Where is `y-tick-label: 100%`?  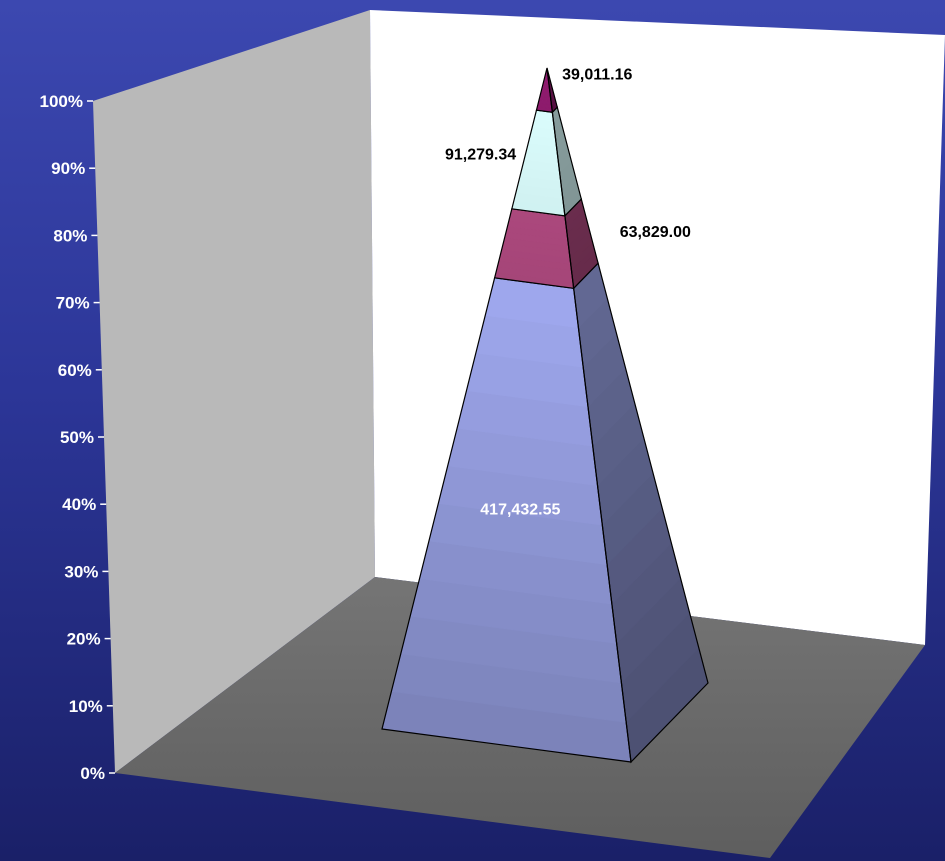
y-tick-label: 100% is located at coordinates (61, 101).